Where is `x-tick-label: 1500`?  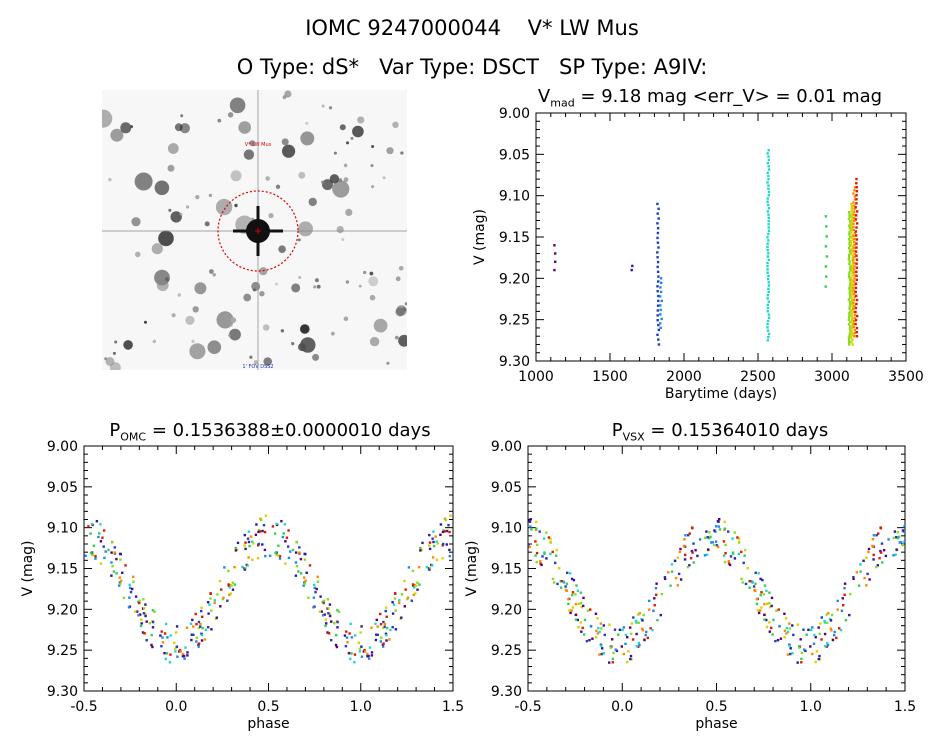 x-tick-label: 1500 is located at coordinates (610, 377).